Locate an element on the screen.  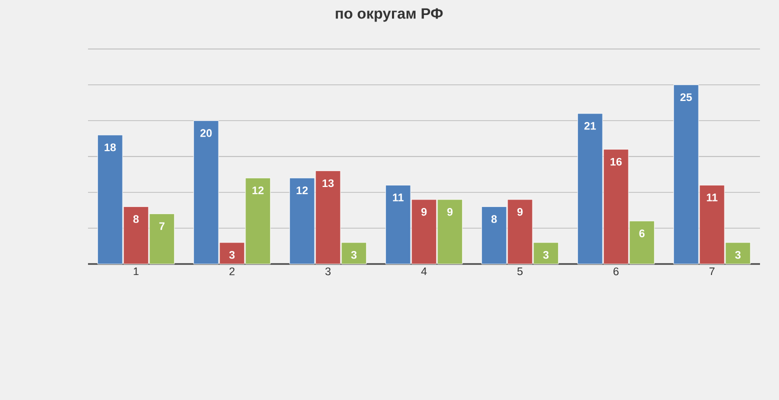
data-label: 13 is located at coordinates (328, 183).